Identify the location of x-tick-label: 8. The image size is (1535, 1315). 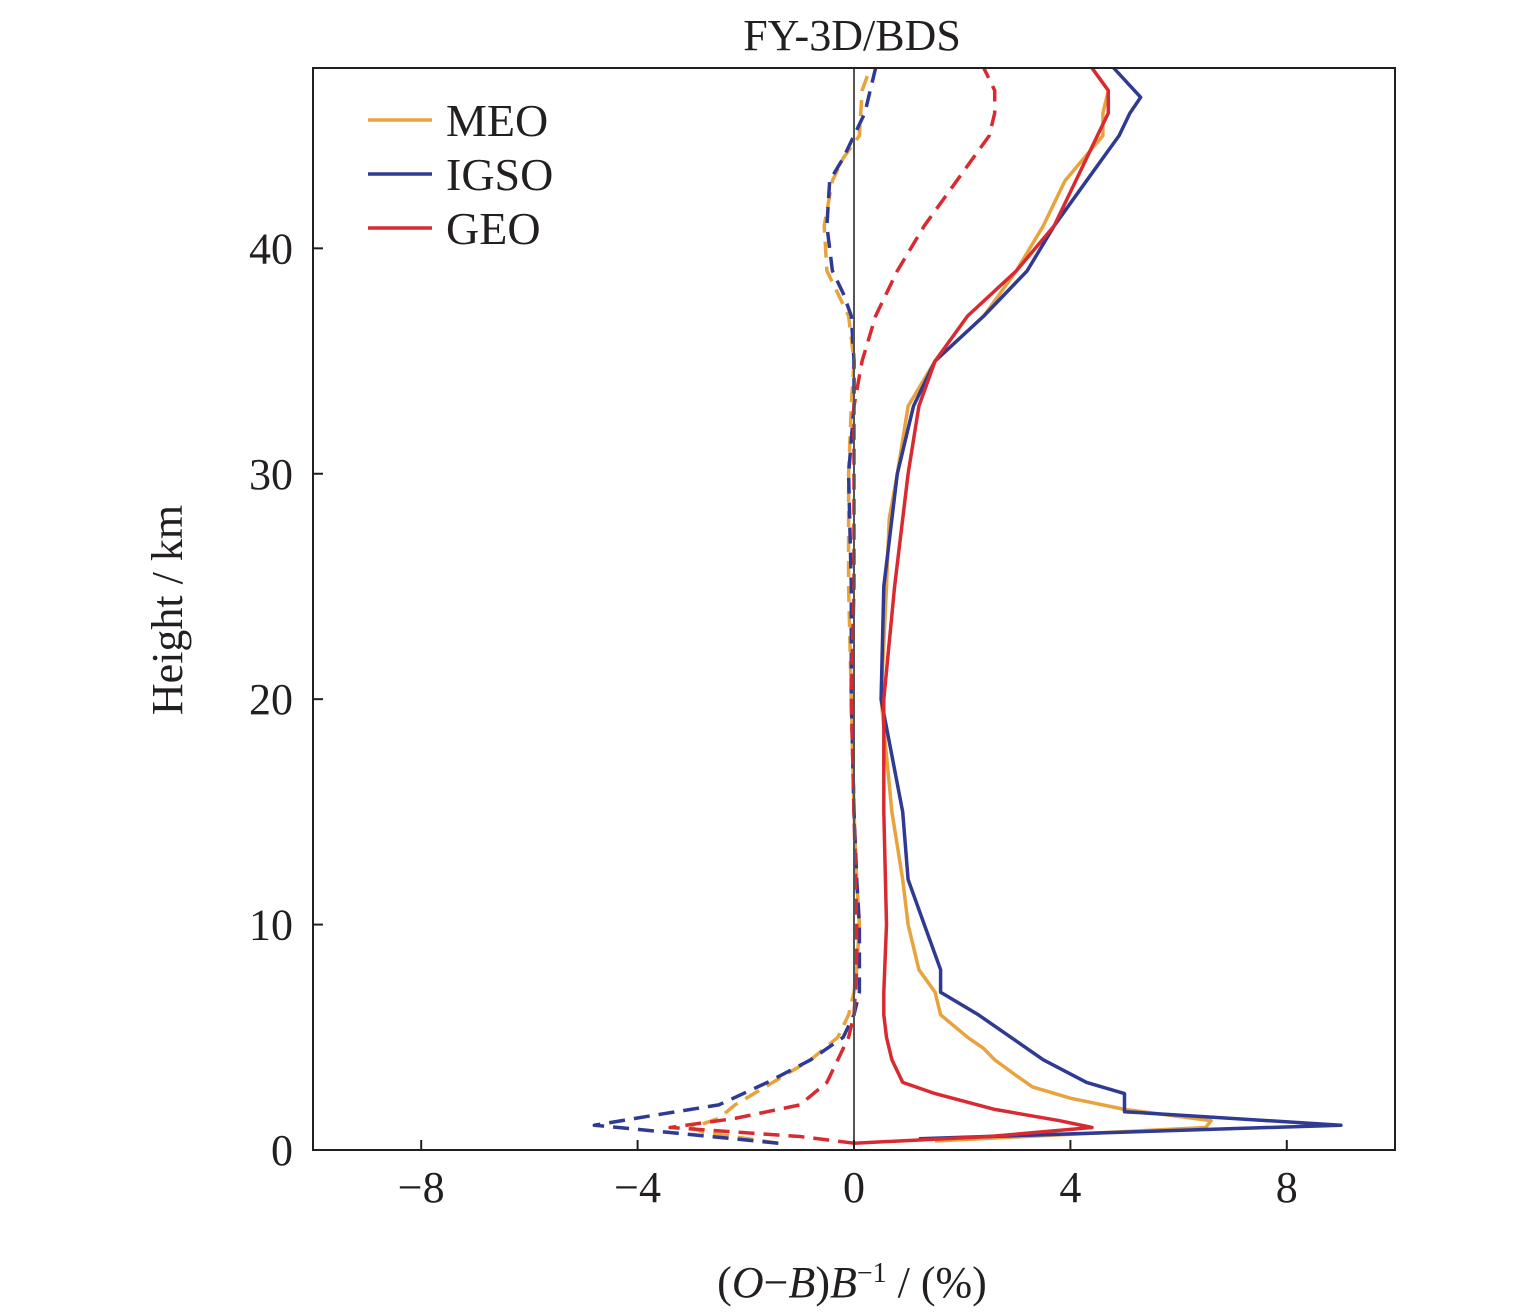
(1287, 1187).